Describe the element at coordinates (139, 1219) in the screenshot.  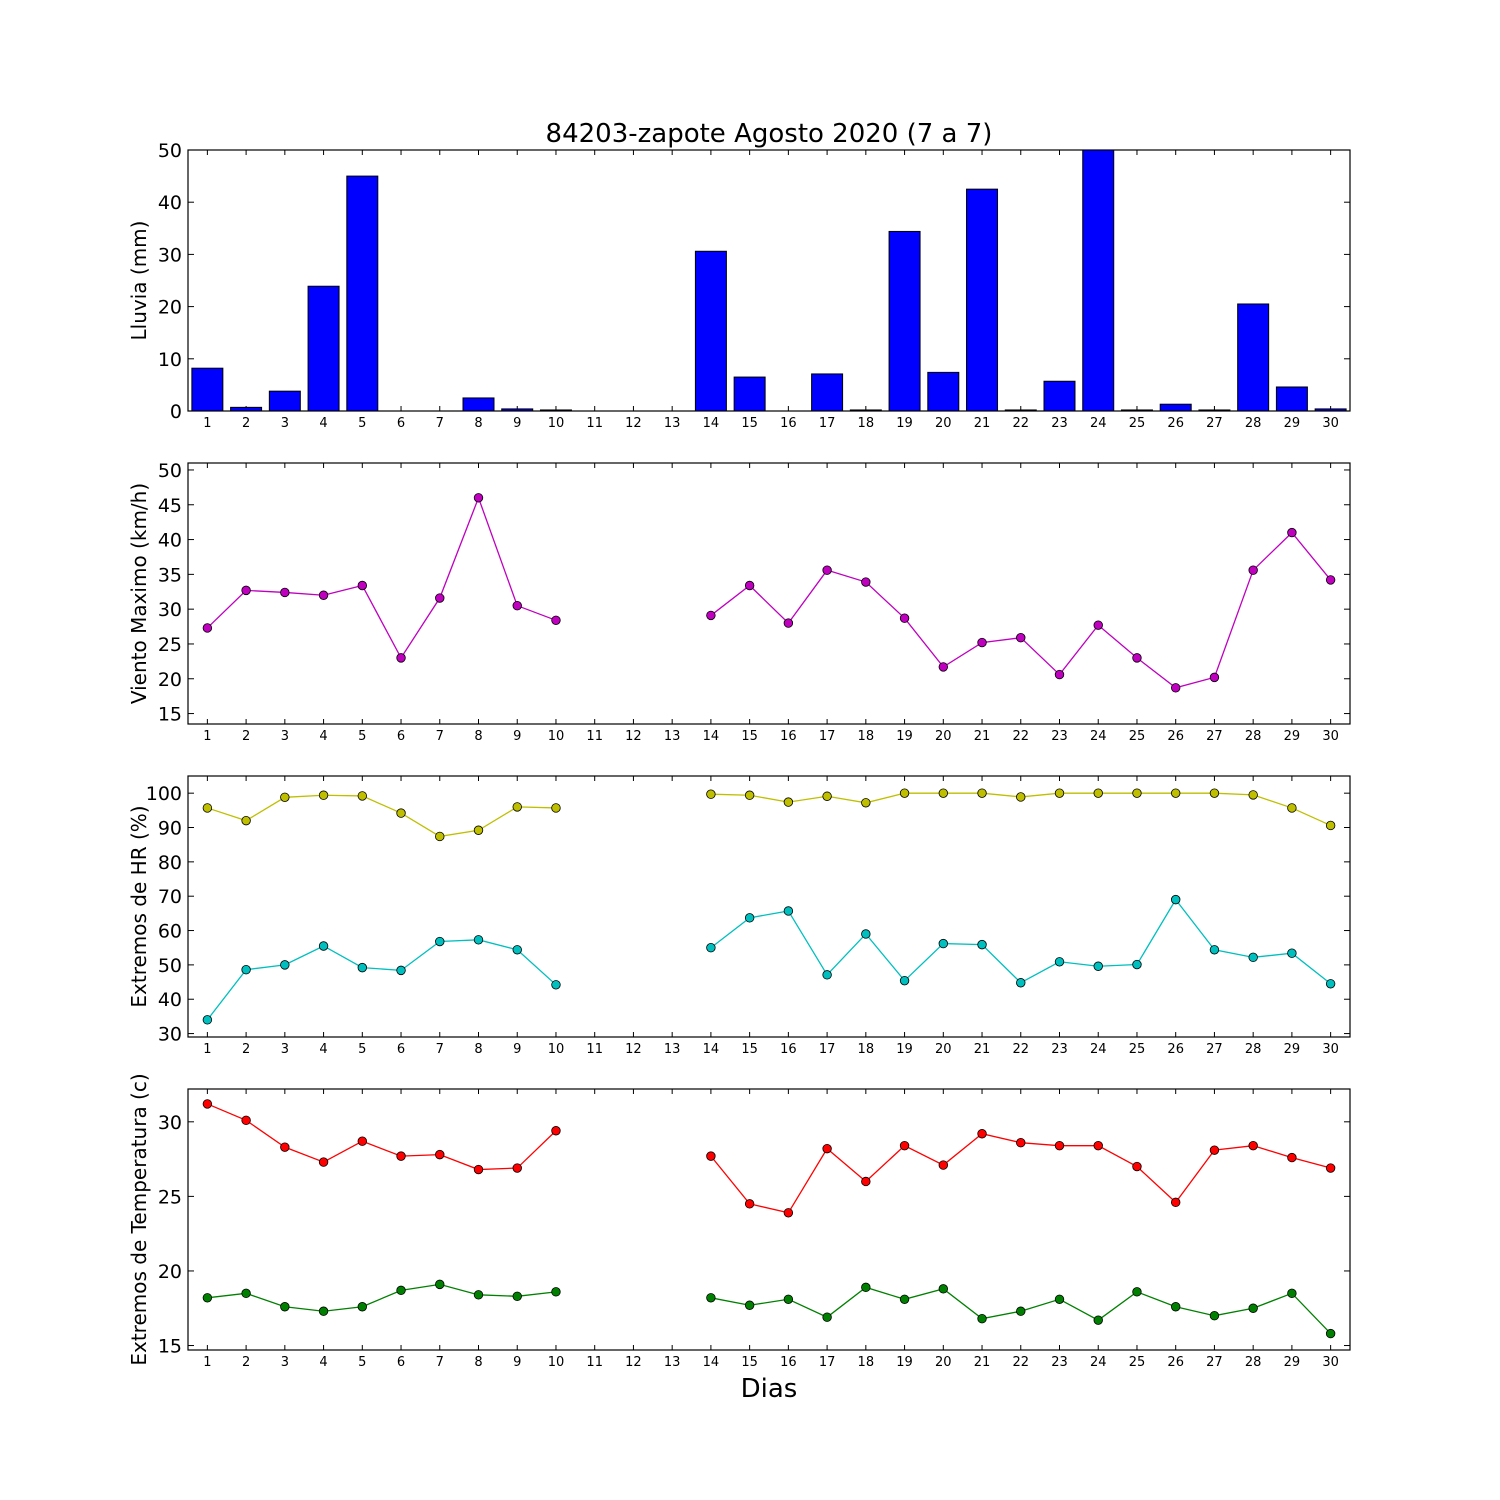
I see `y-axis-label: Extremos de Temperatura (c)` at that location.